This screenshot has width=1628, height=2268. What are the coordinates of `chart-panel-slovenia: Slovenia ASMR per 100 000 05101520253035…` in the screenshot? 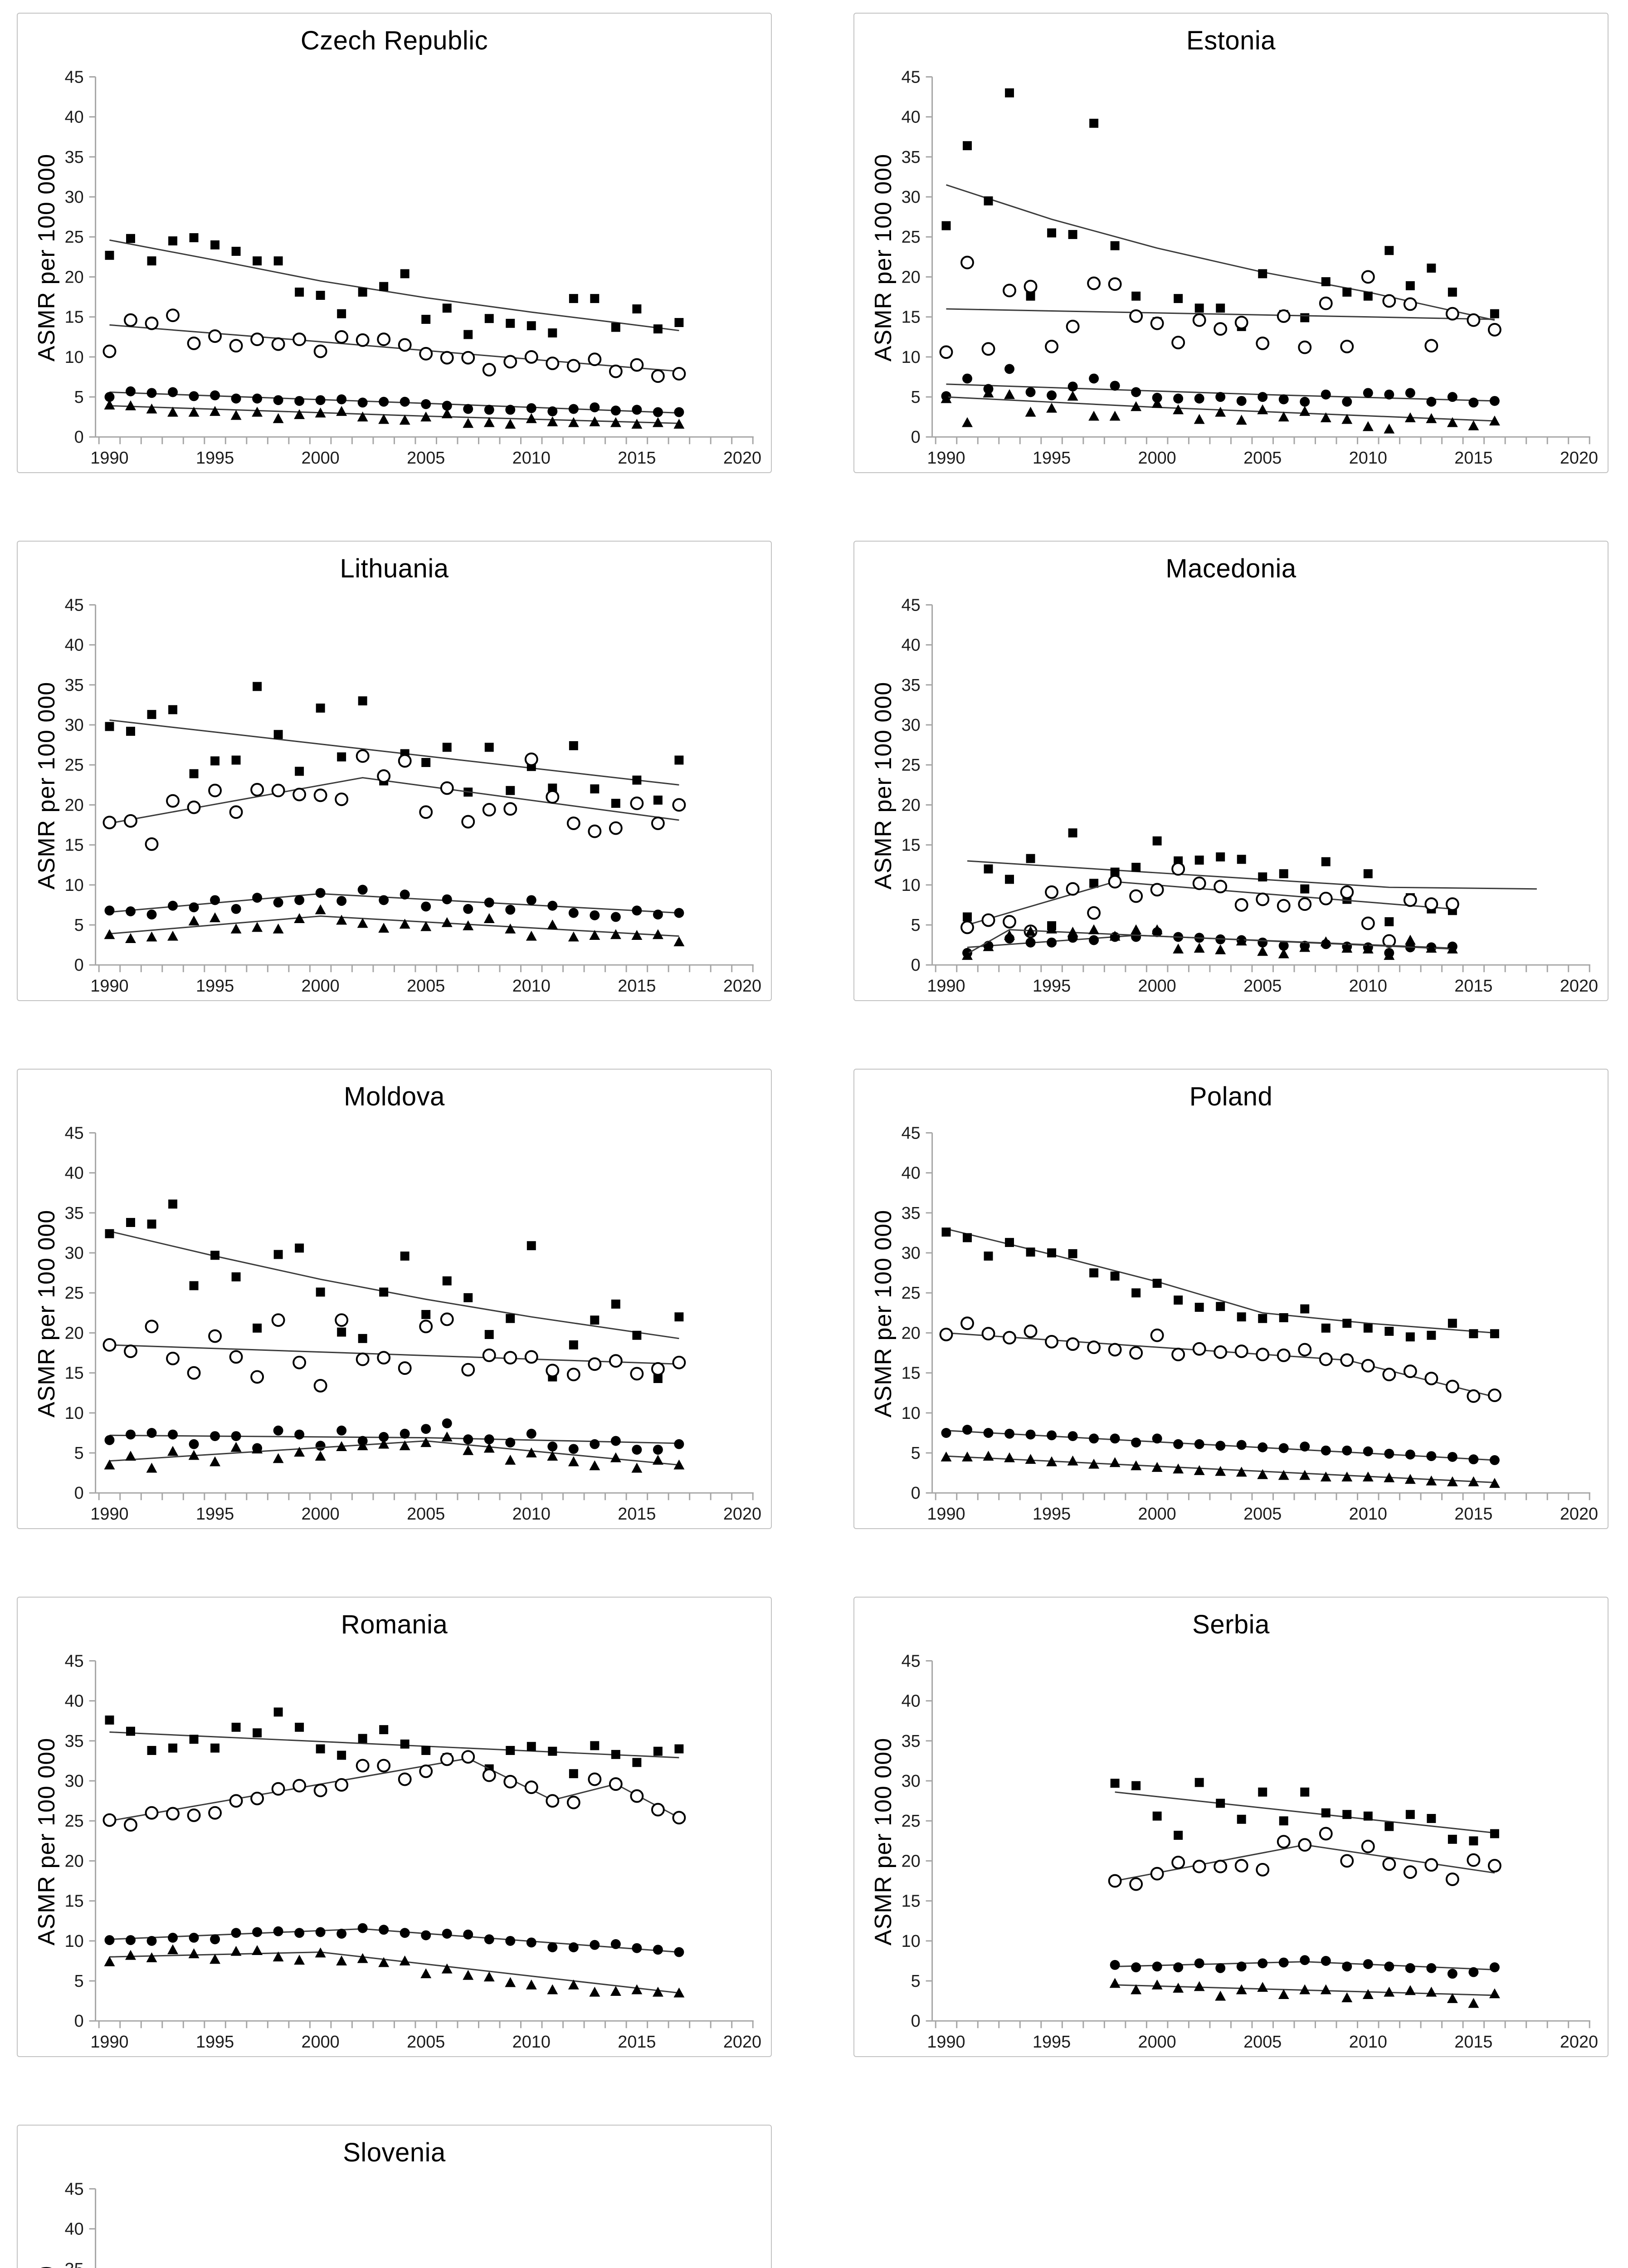 It's located at (394, 2196).